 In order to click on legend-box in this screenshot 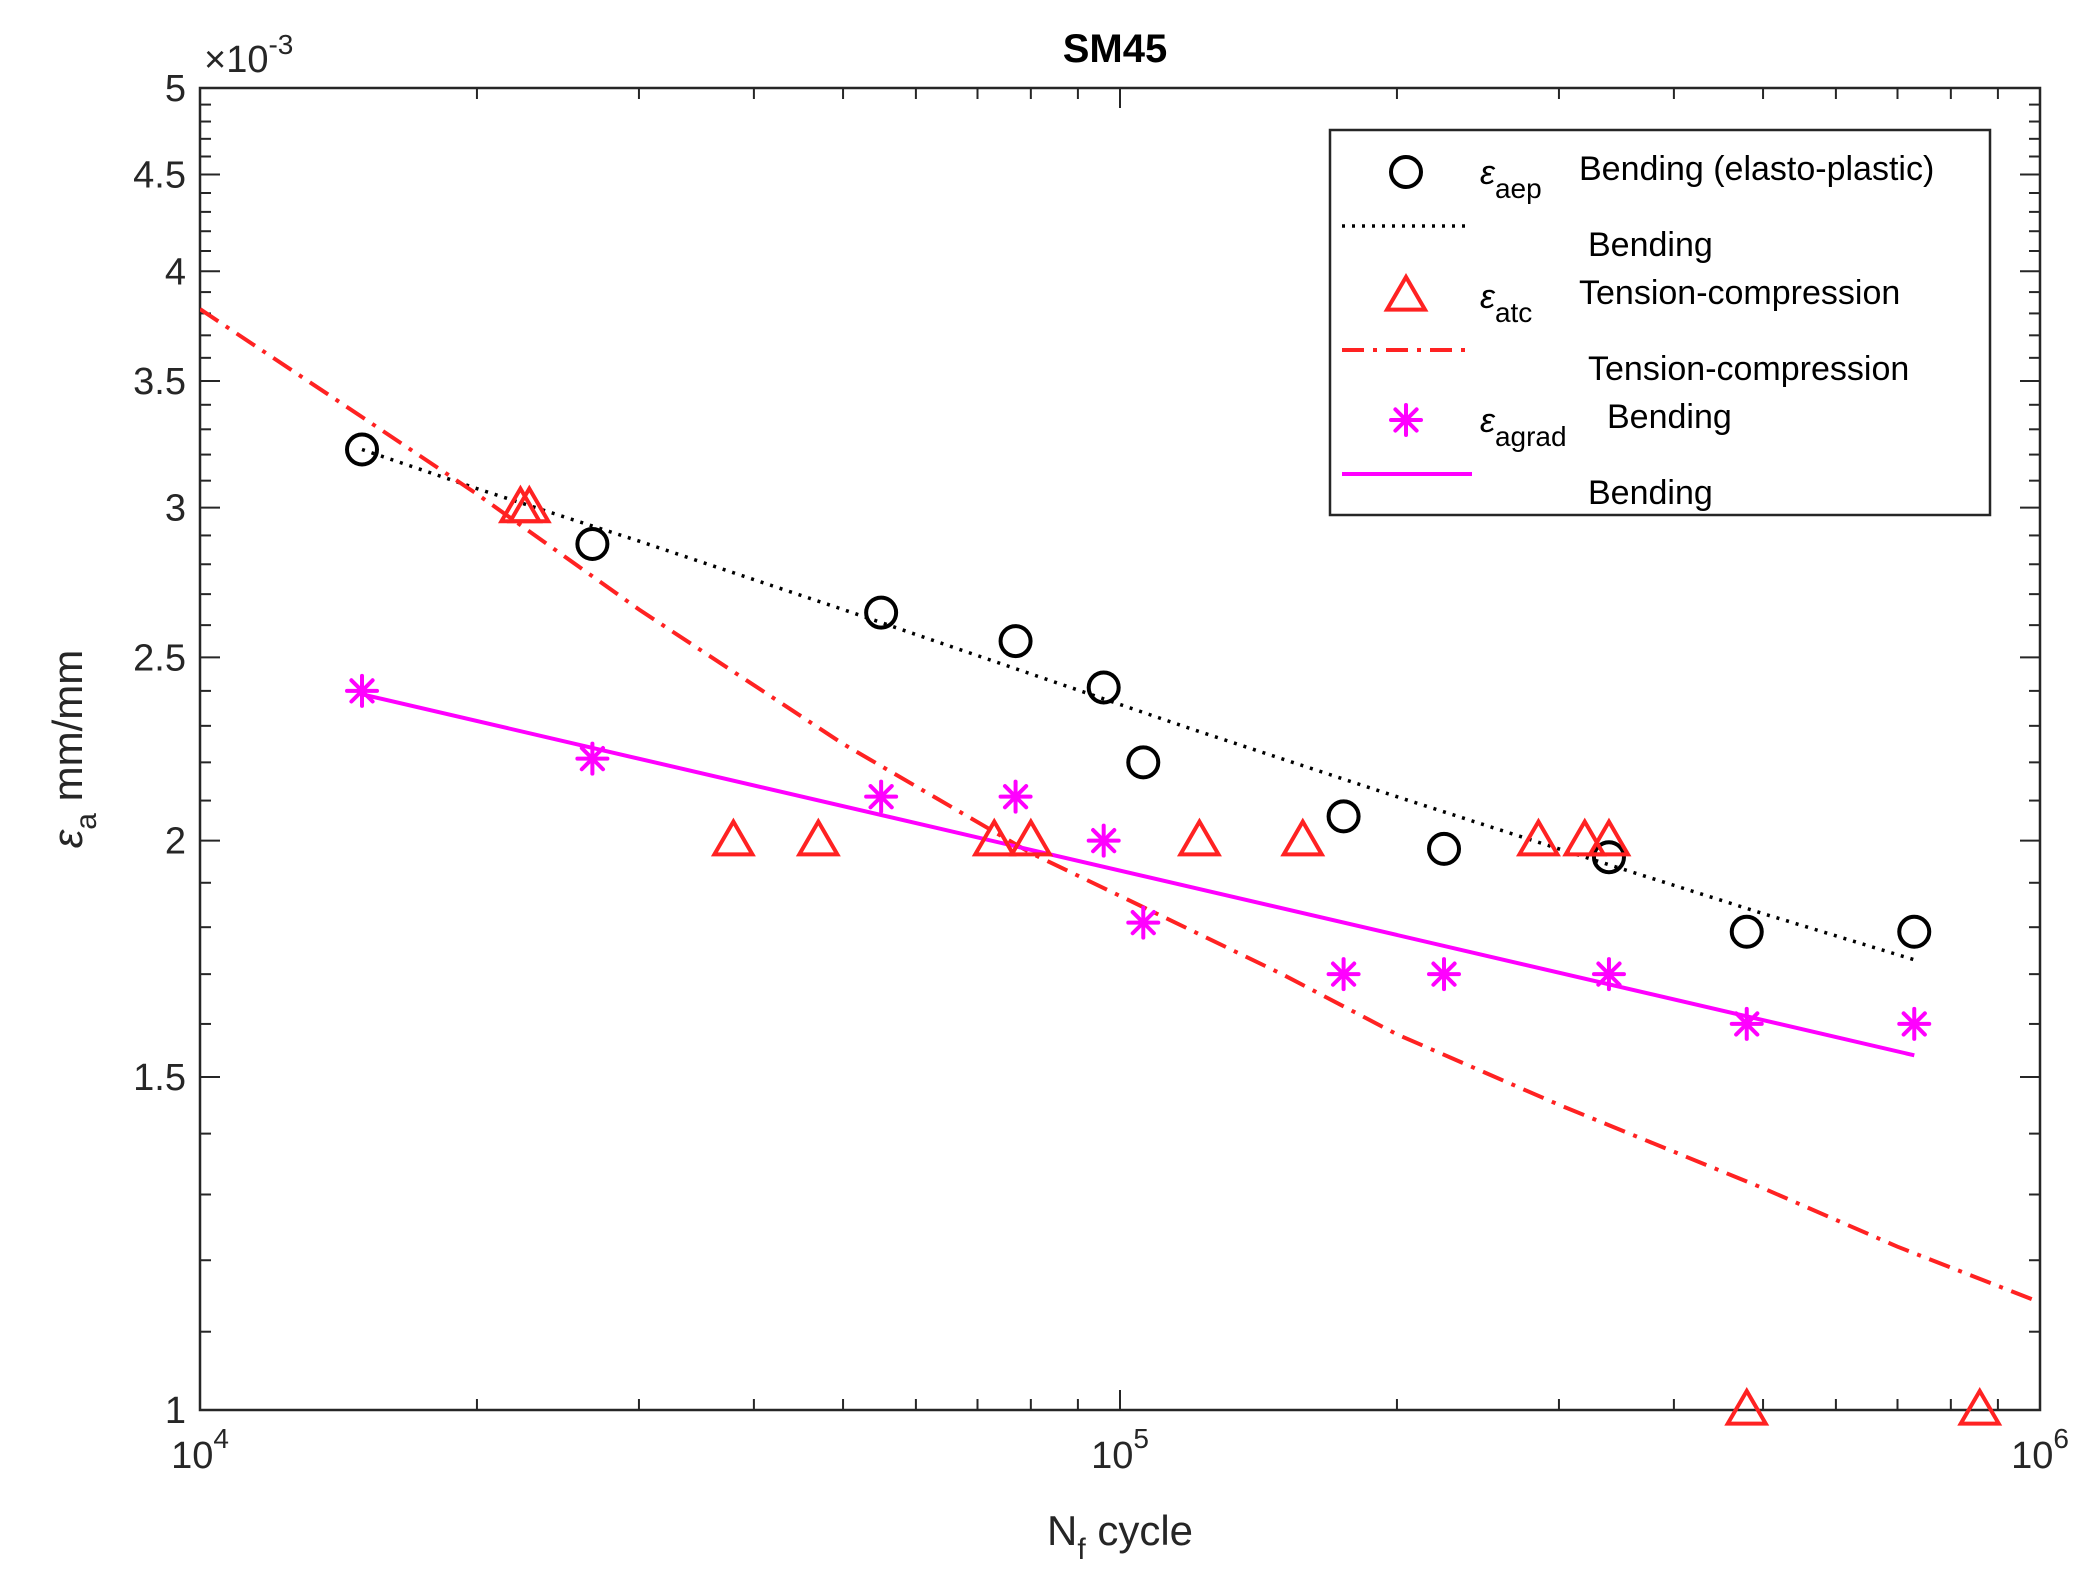, I will do `click(1660, 322)`.